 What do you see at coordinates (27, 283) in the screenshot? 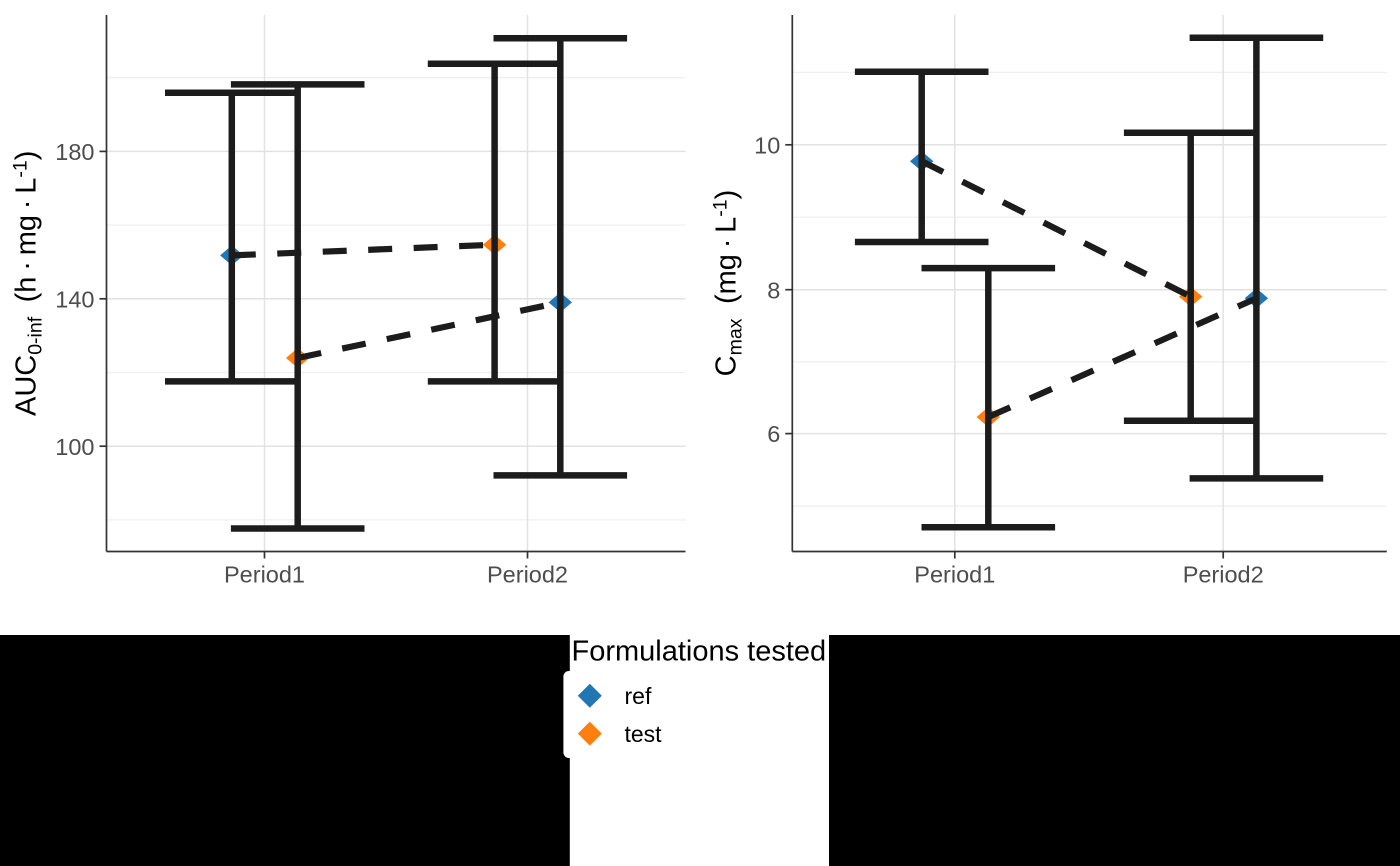
I see `svg-text: AUC0-inf (h · mg · L-1)` at bounding box center [27, 283].